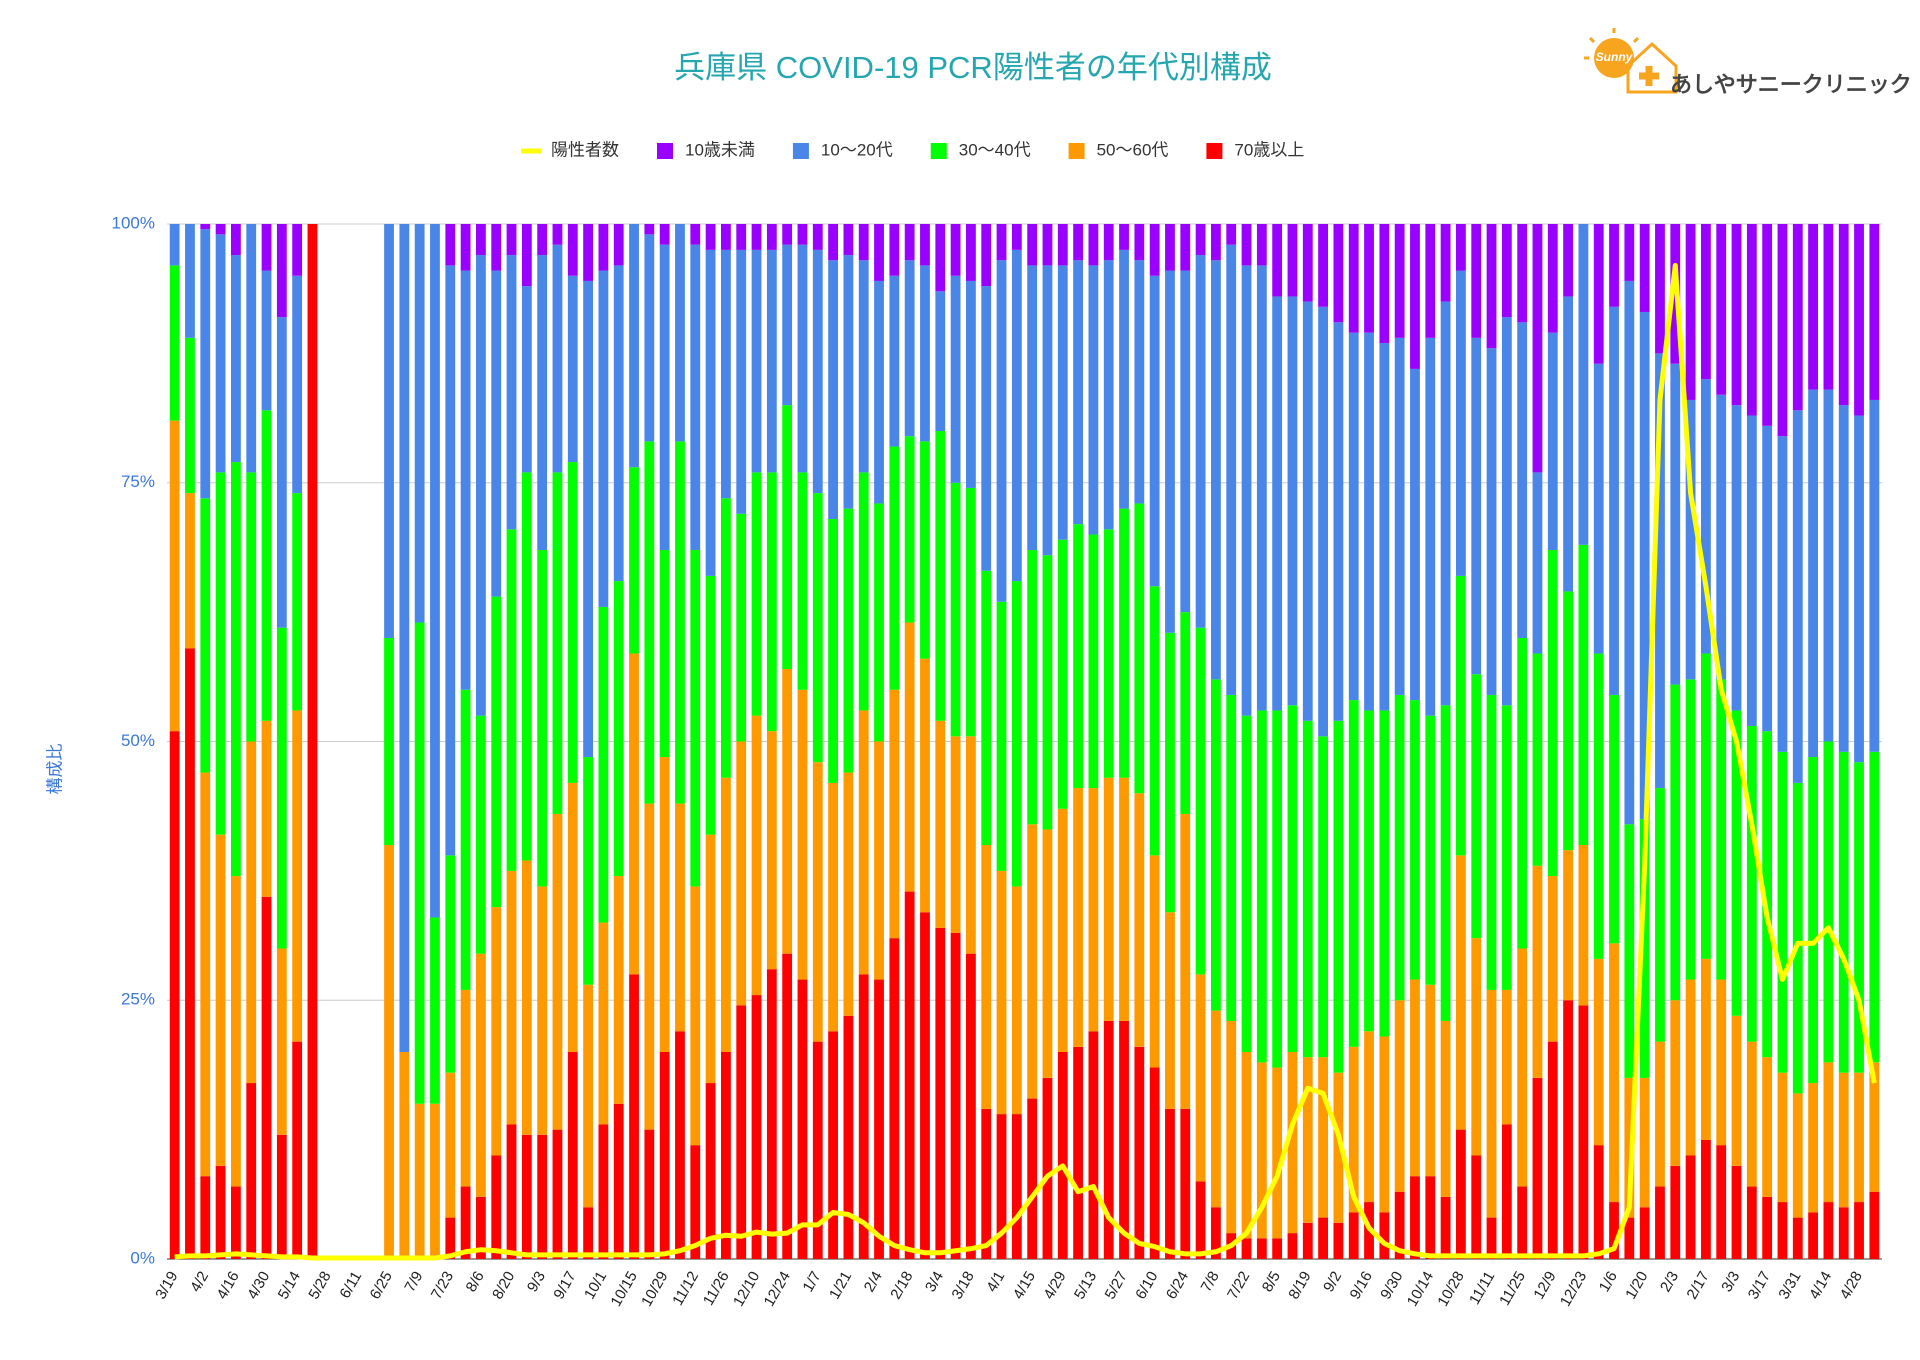 This screenshot has height=1360, width=1920. Describe the element at coordinates (746, 1288) in the screenshot. I see `x-tick-label: 12/10` at that location.